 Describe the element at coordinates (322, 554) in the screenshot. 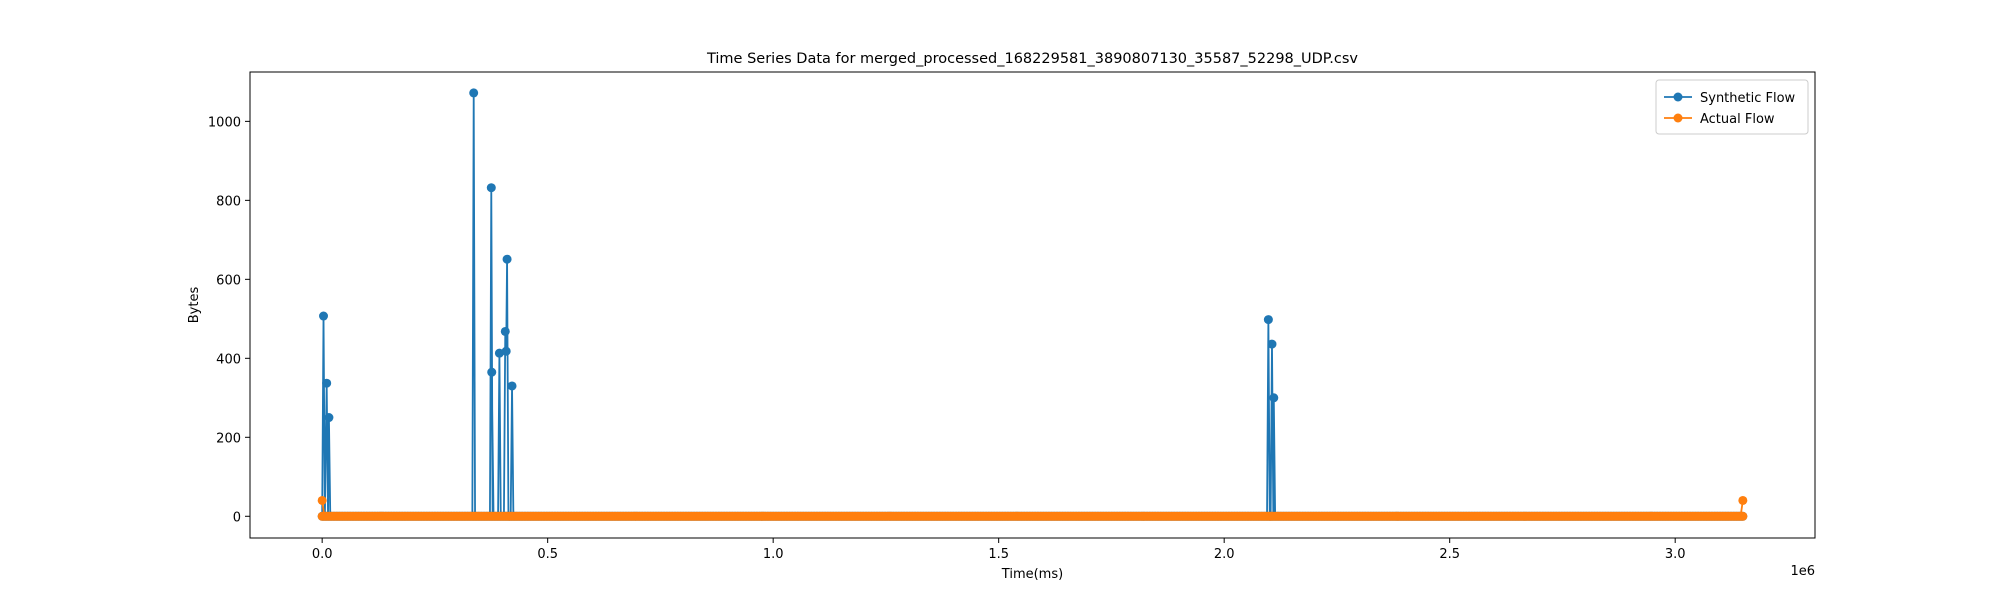

I see `x-tick-label: 0.0` at that location.